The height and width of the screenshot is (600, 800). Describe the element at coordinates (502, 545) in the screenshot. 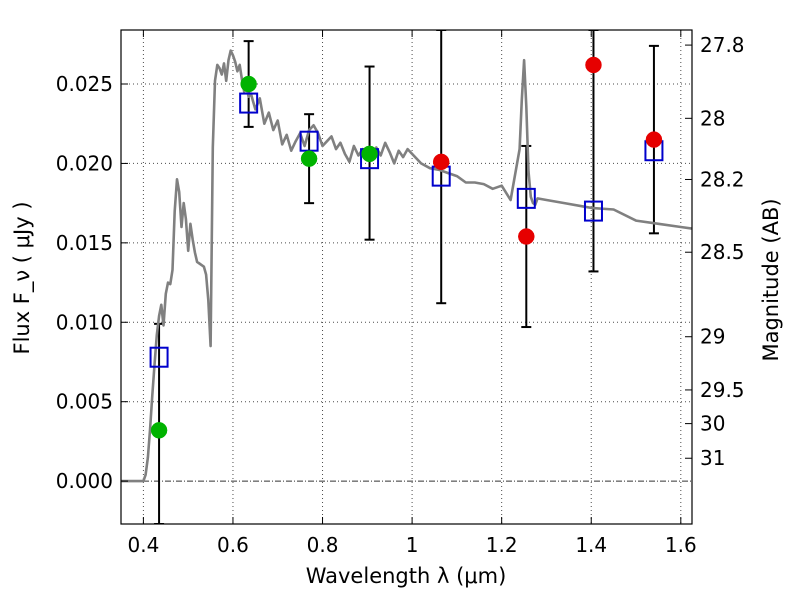

I see `x-tick-label: 1.2` at that location.